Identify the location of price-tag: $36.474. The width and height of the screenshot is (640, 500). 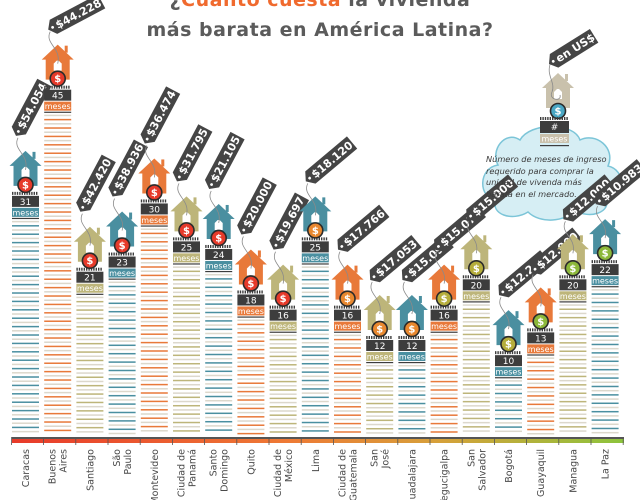
(160, 115).